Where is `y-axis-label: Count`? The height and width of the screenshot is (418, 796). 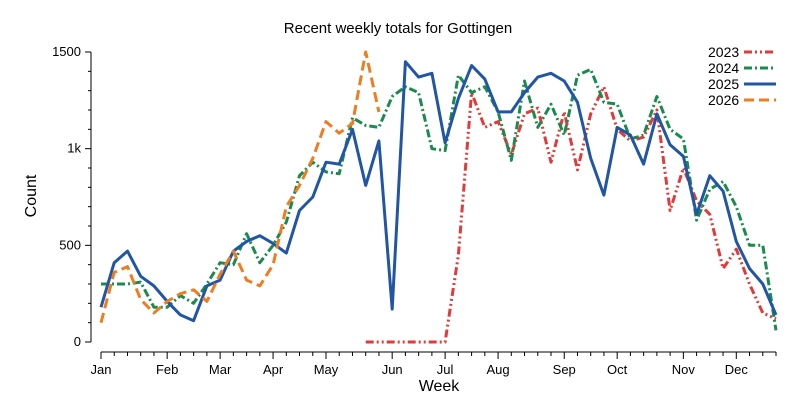
y-axis-label: Count is located at coordinates (31, 195).